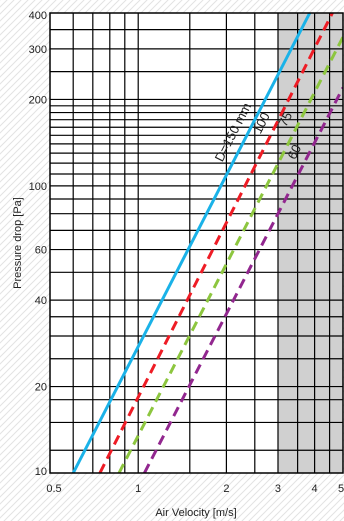 This screenshot has height=521, width=344. What do you see at coordinates (38, 187) in the screenshot?
I see `y-tick-label: 100` at bounding box center [38, 187].